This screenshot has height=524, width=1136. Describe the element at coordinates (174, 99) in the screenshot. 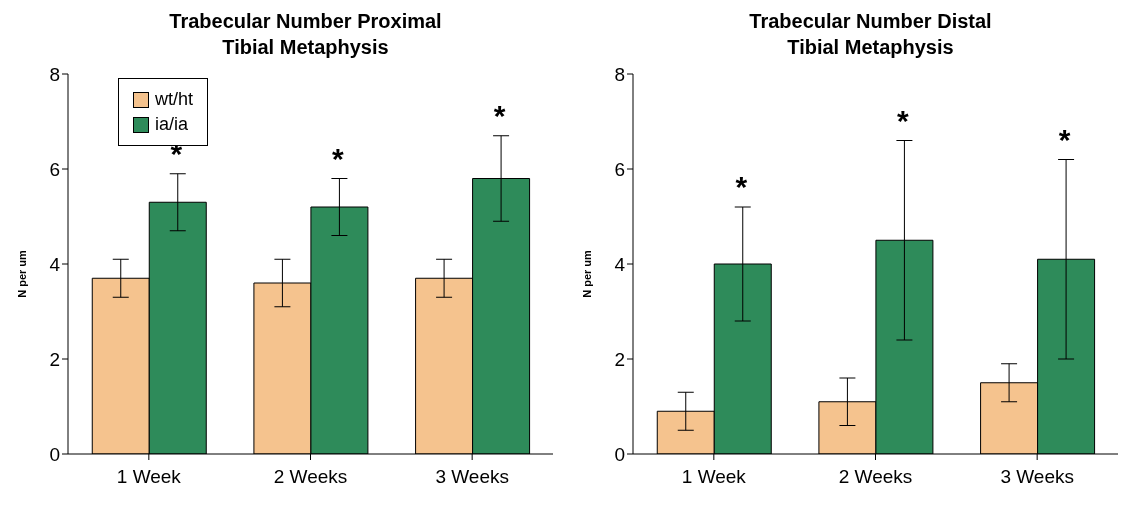

I see `legend-label: wt/ht` at that location.